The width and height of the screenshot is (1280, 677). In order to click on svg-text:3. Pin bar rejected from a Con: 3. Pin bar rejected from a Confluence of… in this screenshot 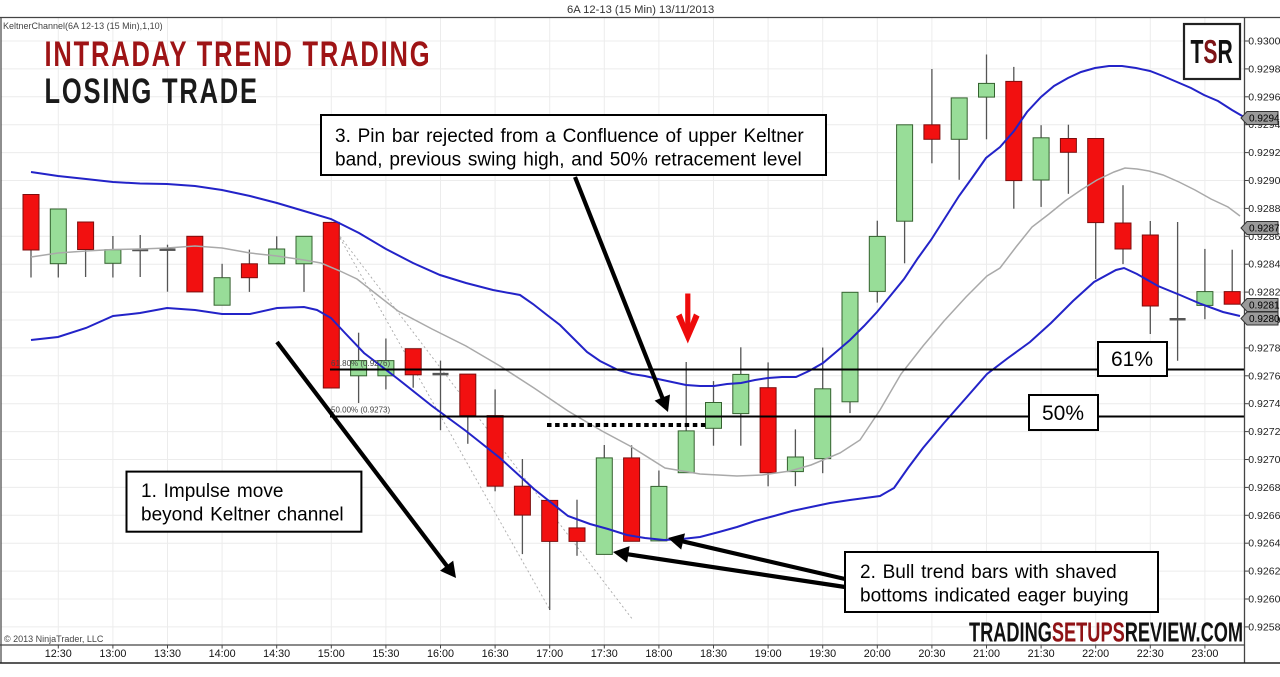, I will do `click(569, 136)`.